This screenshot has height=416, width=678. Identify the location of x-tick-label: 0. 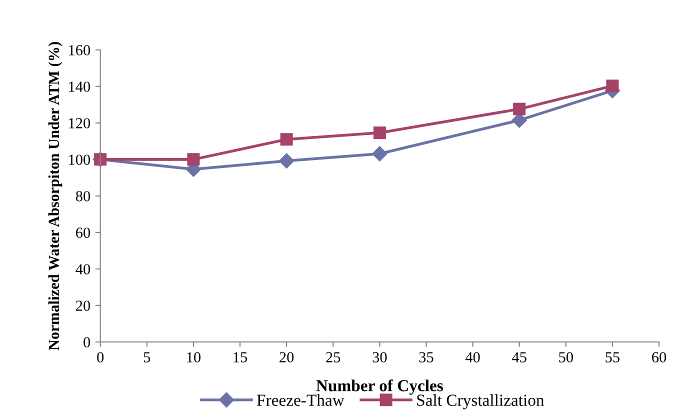
(100, 357).